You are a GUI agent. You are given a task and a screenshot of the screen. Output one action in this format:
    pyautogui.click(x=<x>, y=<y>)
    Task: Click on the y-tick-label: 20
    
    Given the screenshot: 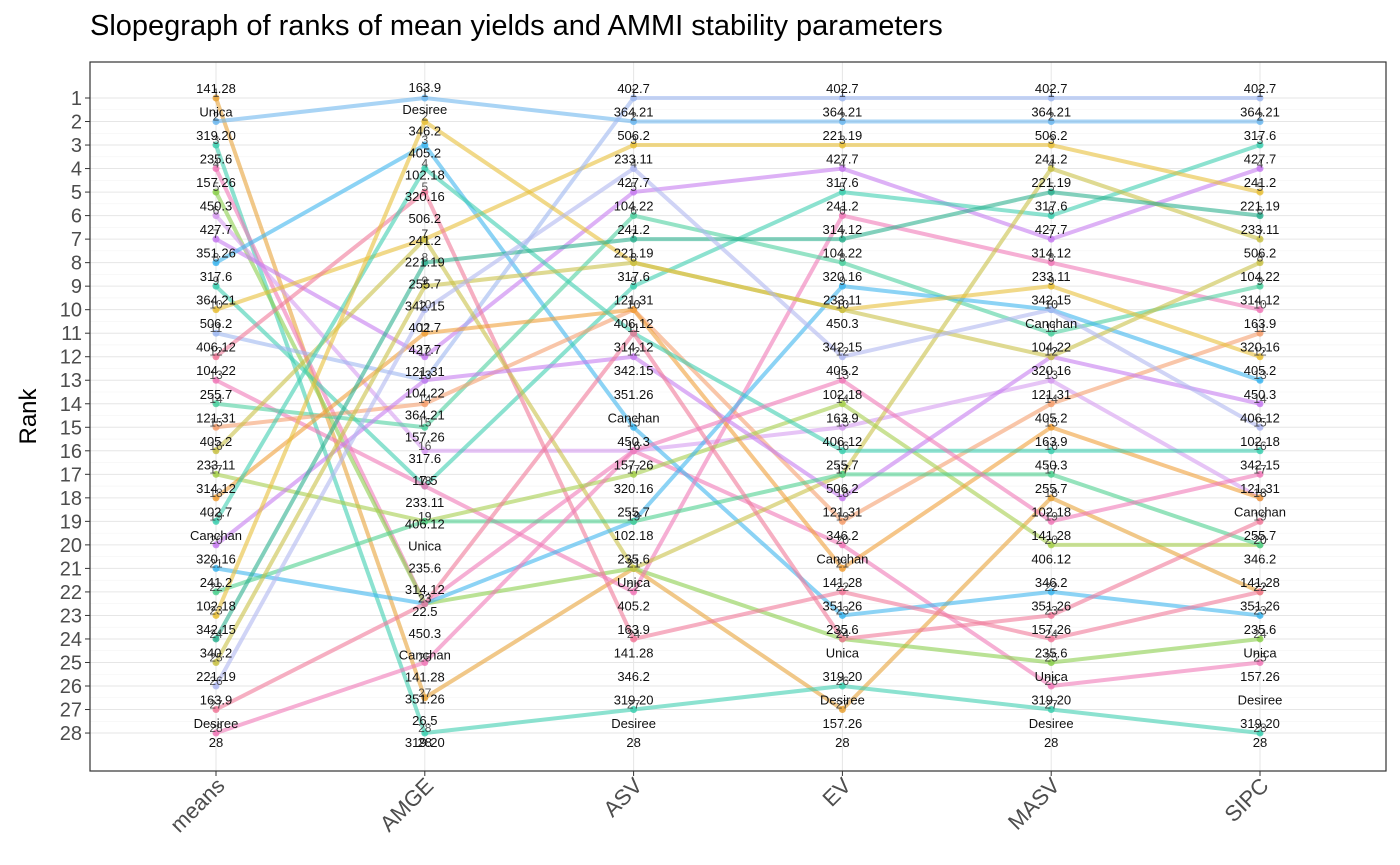 What is the action you would take?
    pyautogui.click(x=71, y=546)
    